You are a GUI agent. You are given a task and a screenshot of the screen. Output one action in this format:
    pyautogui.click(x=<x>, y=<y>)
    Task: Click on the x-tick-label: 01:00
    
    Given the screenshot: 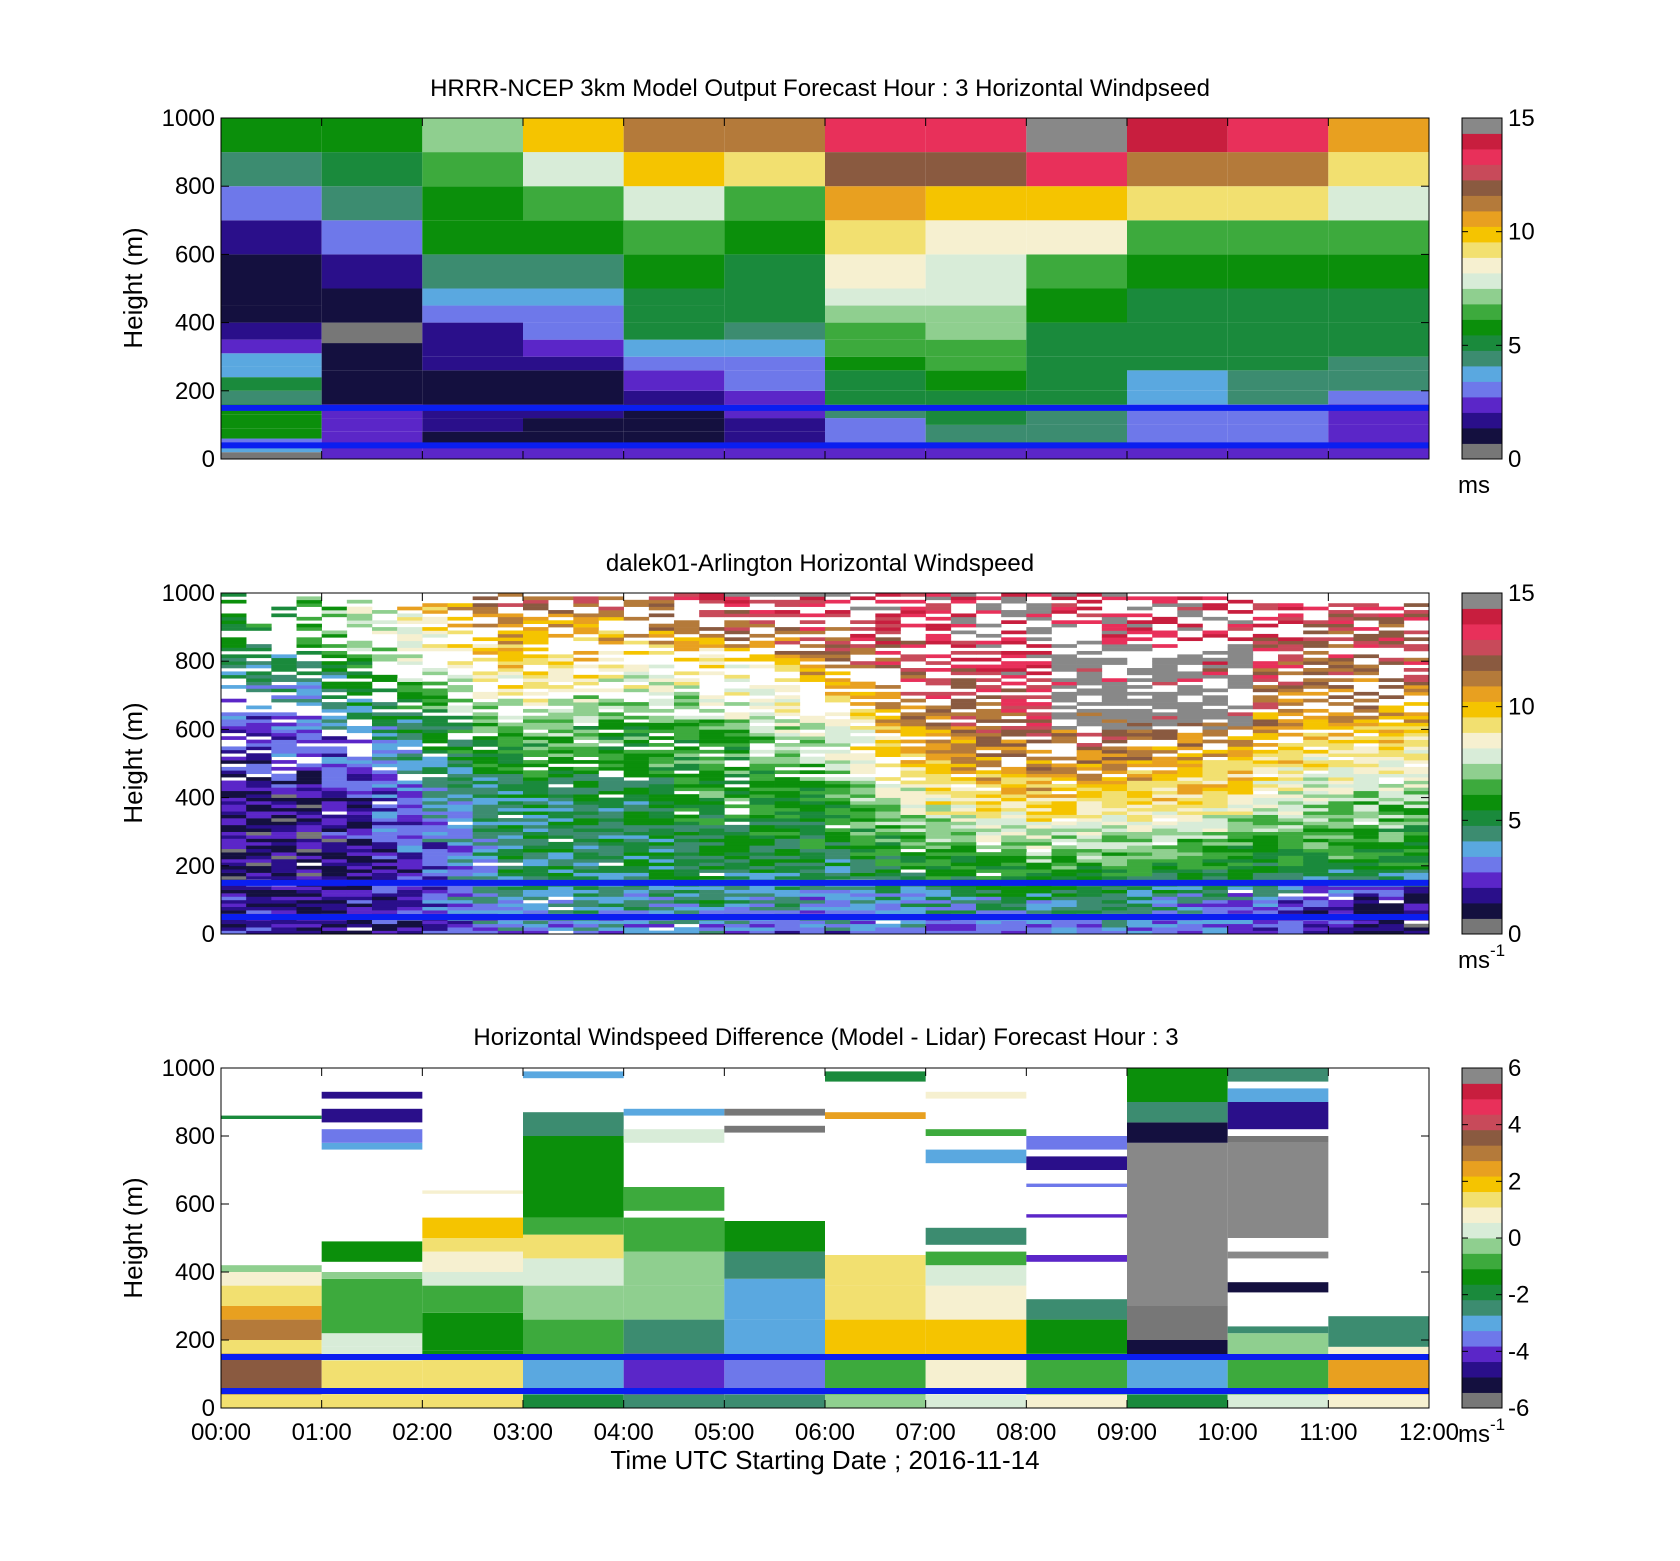 What is the action you would take?
    pyautogui.click(x=322, y=1432)
    